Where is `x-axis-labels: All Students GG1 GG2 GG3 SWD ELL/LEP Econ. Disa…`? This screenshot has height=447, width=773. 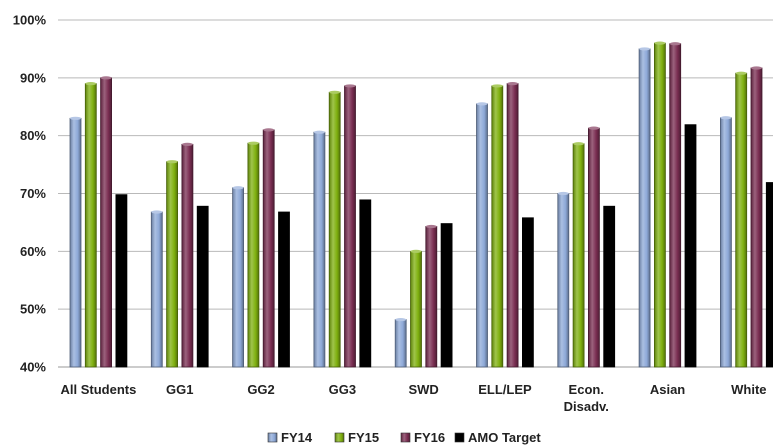 x-axis-labels: All Students GG1 GG2 GG3 SWD ELL/LEP Econ. Disa… is located at coordinates (414, 398).